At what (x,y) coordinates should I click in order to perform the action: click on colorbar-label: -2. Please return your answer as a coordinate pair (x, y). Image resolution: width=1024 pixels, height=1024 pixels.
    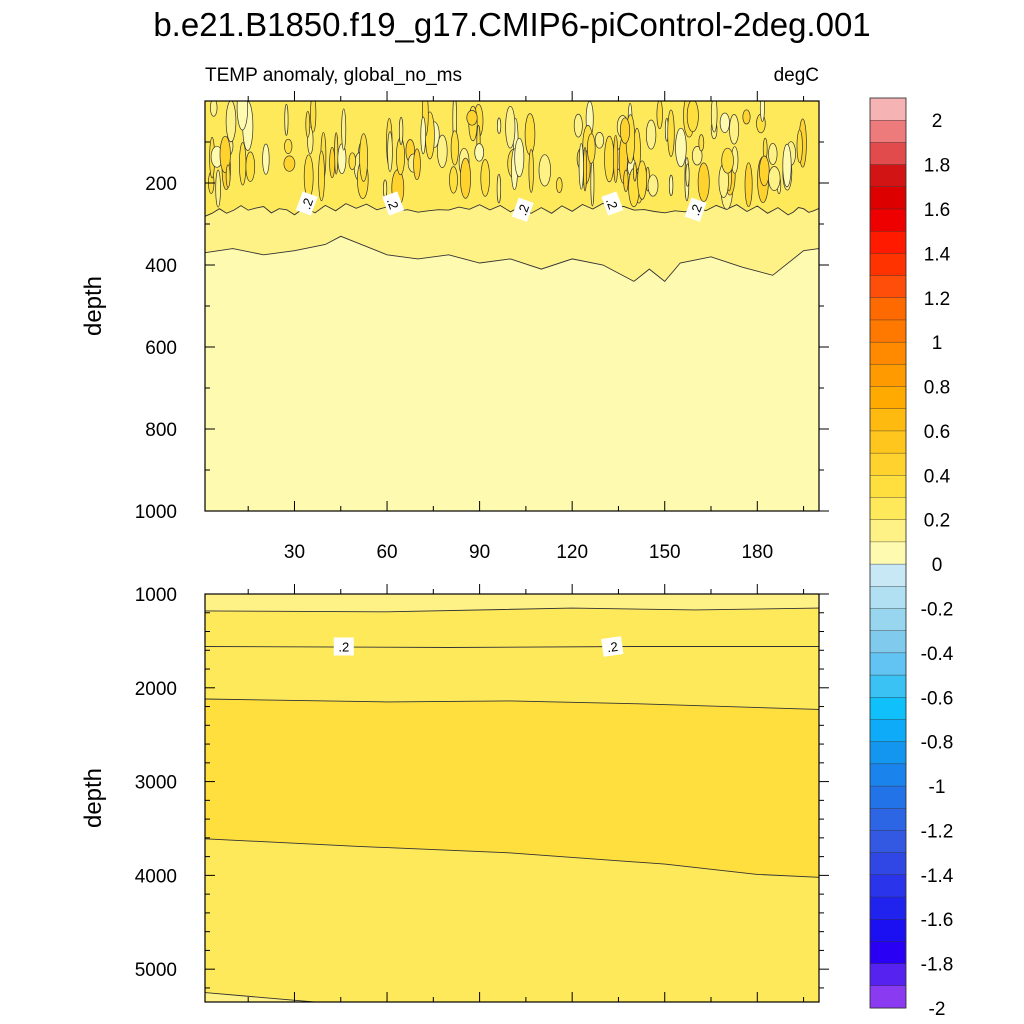
    Looking at the image, I should click on (937, 1009).